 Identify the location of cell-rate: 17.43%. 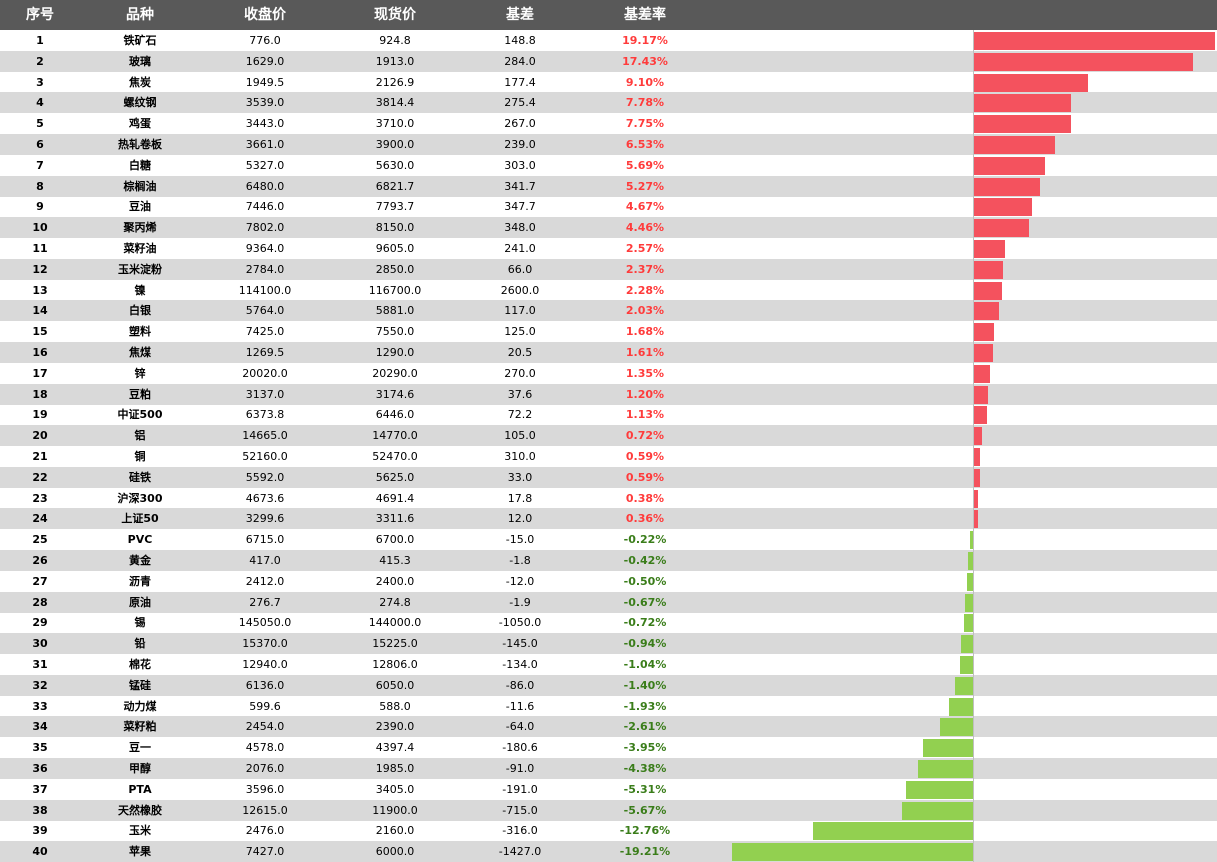
(645, 61).